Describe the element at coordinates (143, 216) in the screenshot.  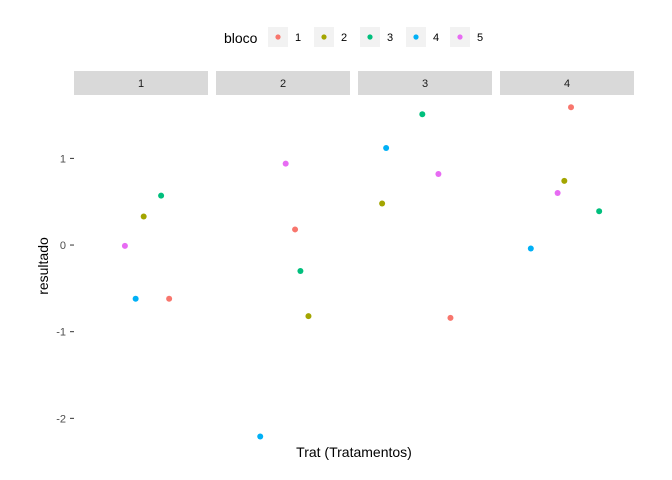
I see `point-trat1-bloco2` at that location.